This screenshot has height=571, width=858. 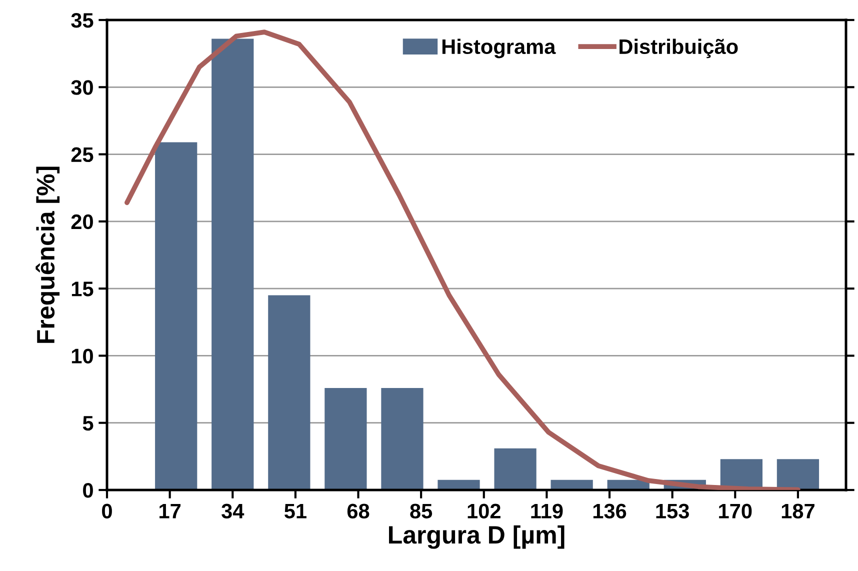 What do you see at coordinates (82, 356) in the screenshot?
I see `y-tick-label: 10` at bounding box center [82, 356].